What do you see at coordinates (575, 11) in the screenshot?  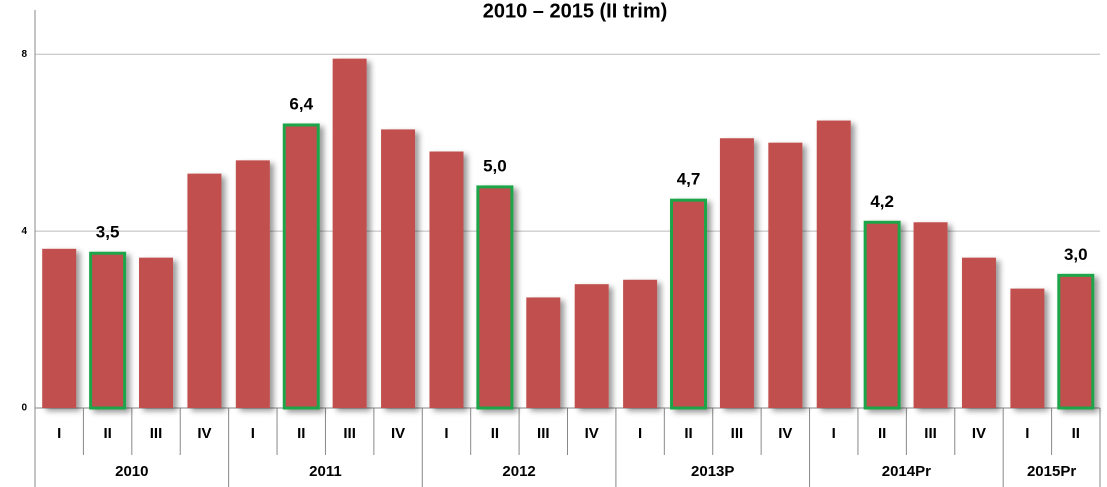 I see `chart-title: 2010 – 2015 (II trim)` at bounding box center [575, 11].